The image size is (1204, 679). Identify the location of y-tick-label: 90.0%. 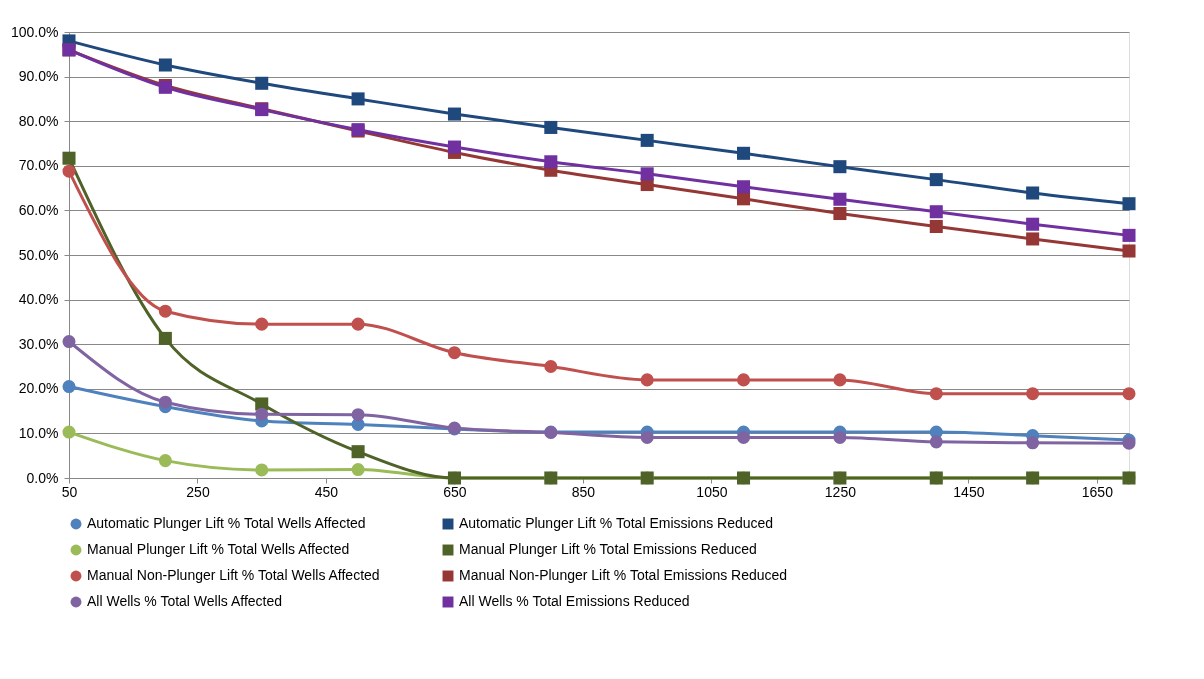
(38, 76).